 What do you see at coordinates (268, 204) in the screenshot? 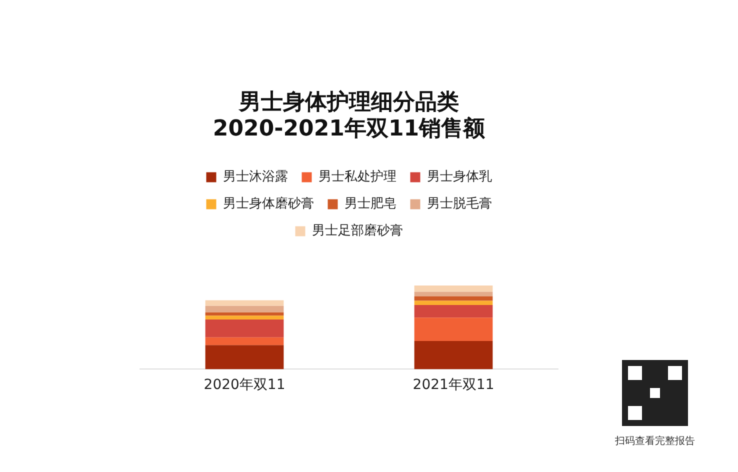
I see `legend-label: 男士身体磨砂膏` at bounding box center [268, 204].